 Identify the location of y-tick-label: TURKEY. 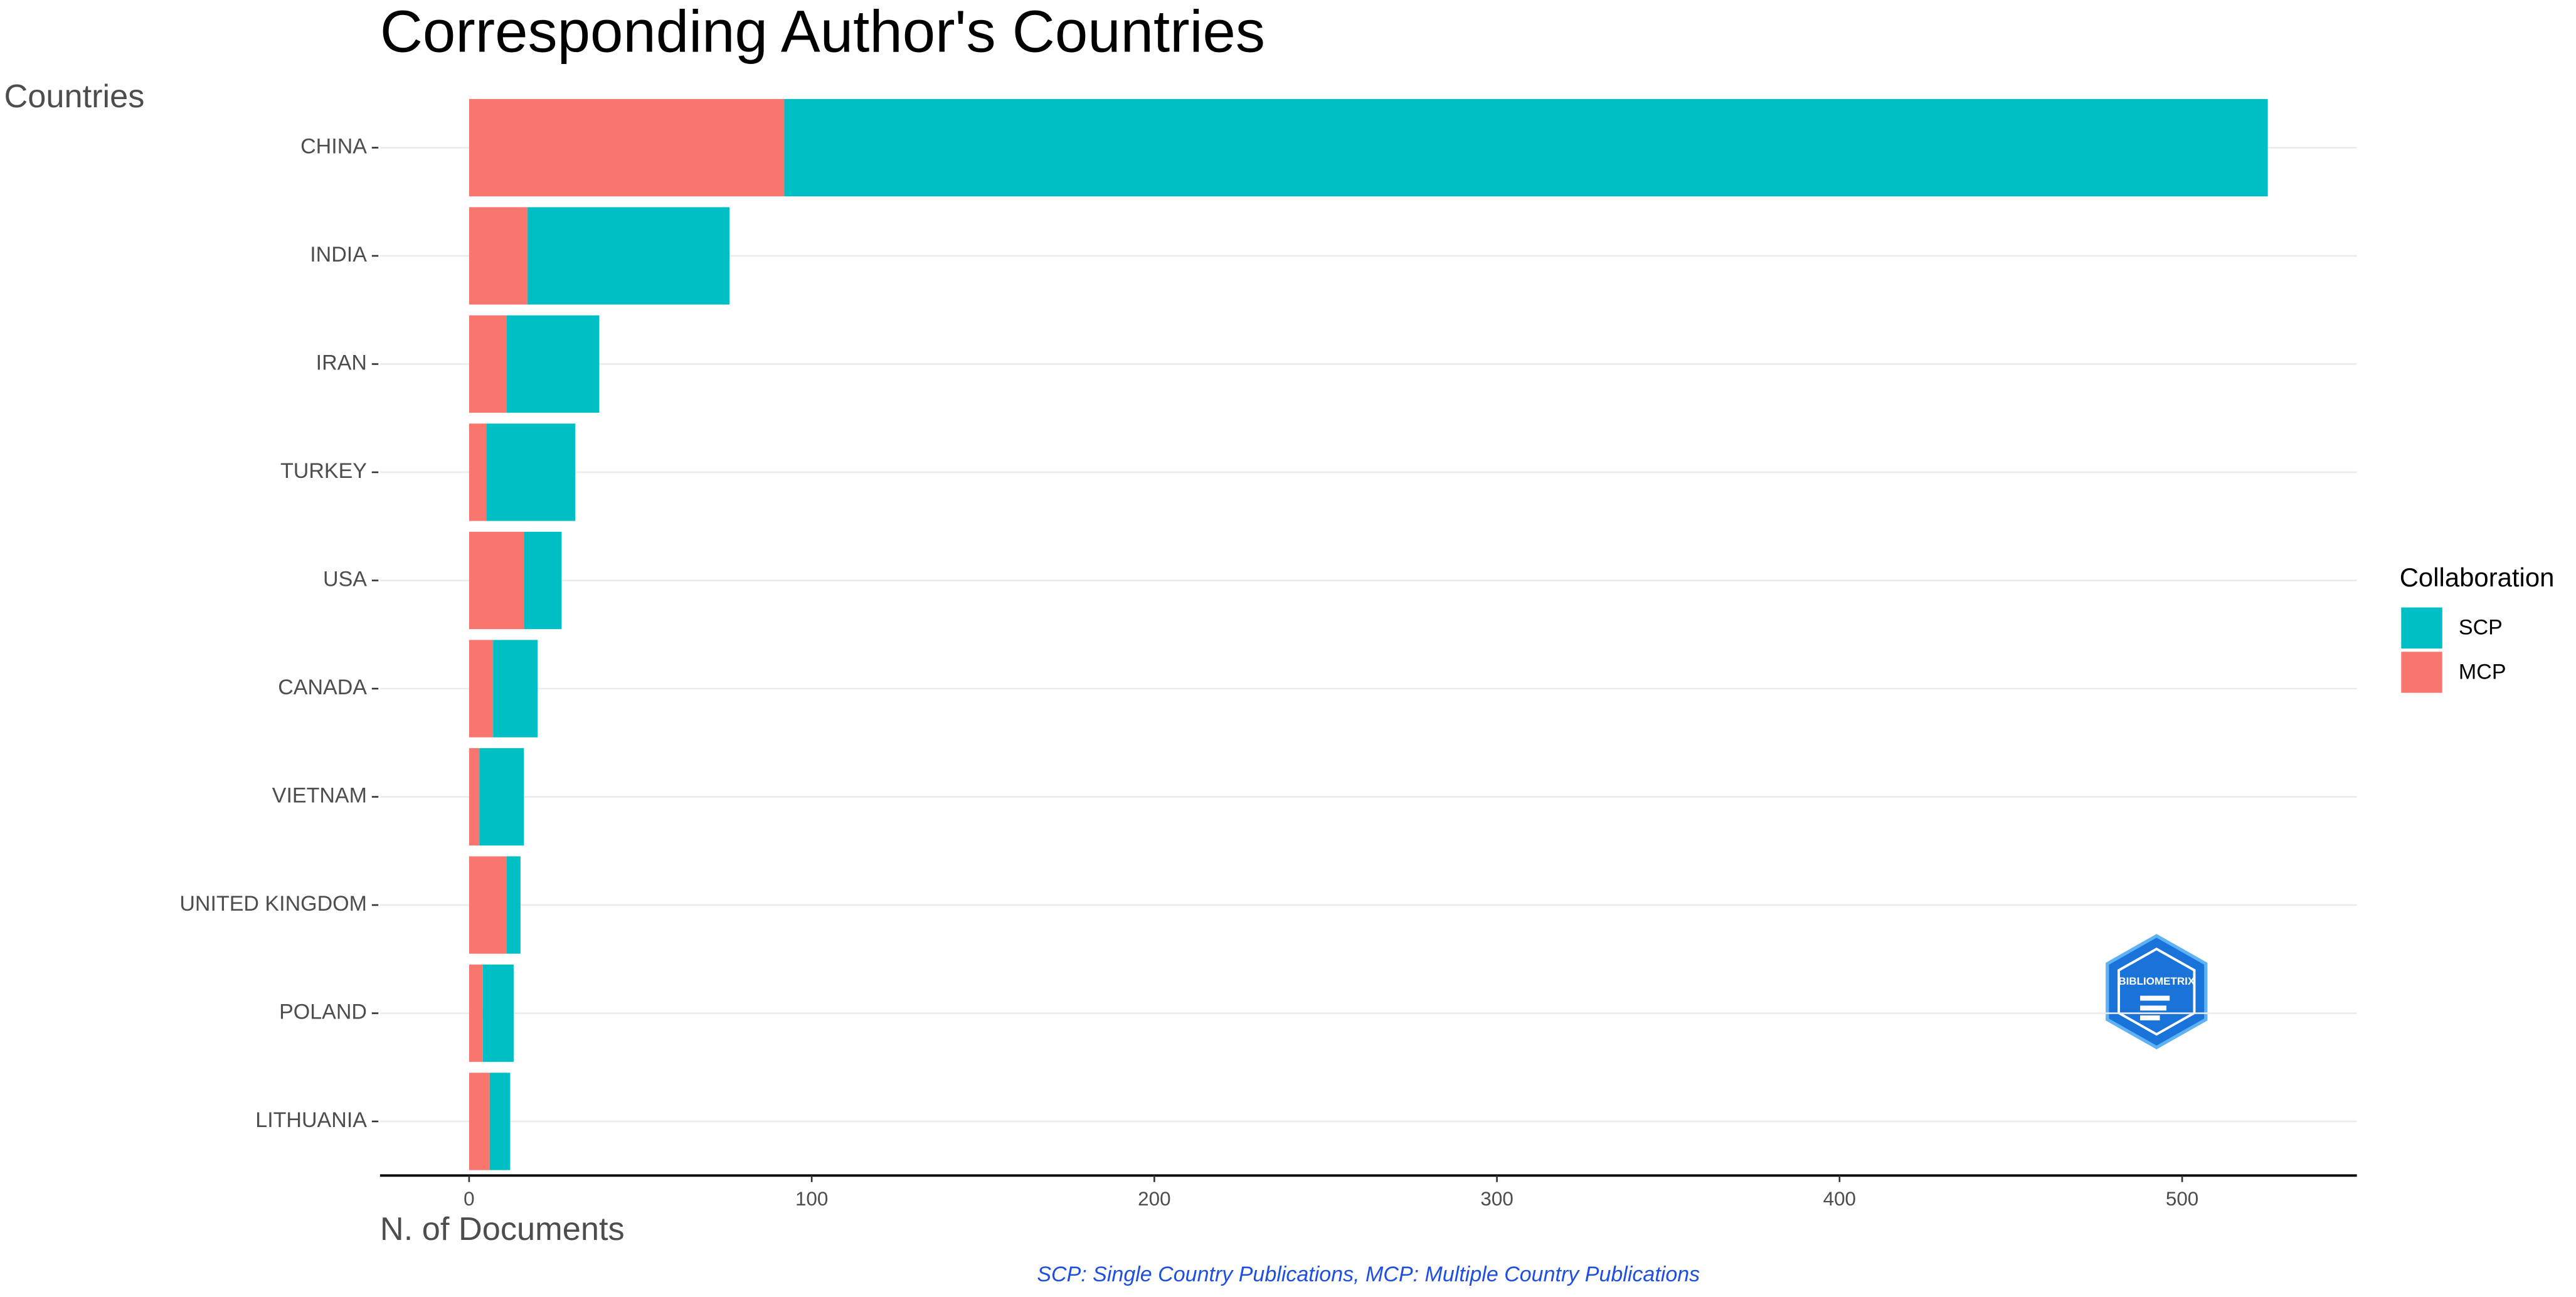
(323, 471).